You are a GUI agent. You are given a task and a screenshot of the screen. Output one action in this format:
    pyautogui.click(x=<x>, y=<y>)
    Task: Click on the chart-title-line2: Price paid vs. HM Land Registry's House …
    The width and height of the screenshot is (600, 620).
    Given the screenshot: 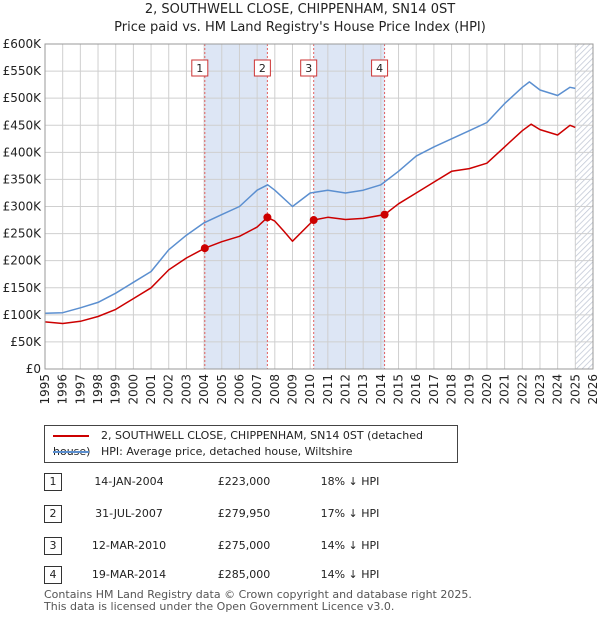 What is the action you would take?
    pyautogui.click(x=300, y=27)
    